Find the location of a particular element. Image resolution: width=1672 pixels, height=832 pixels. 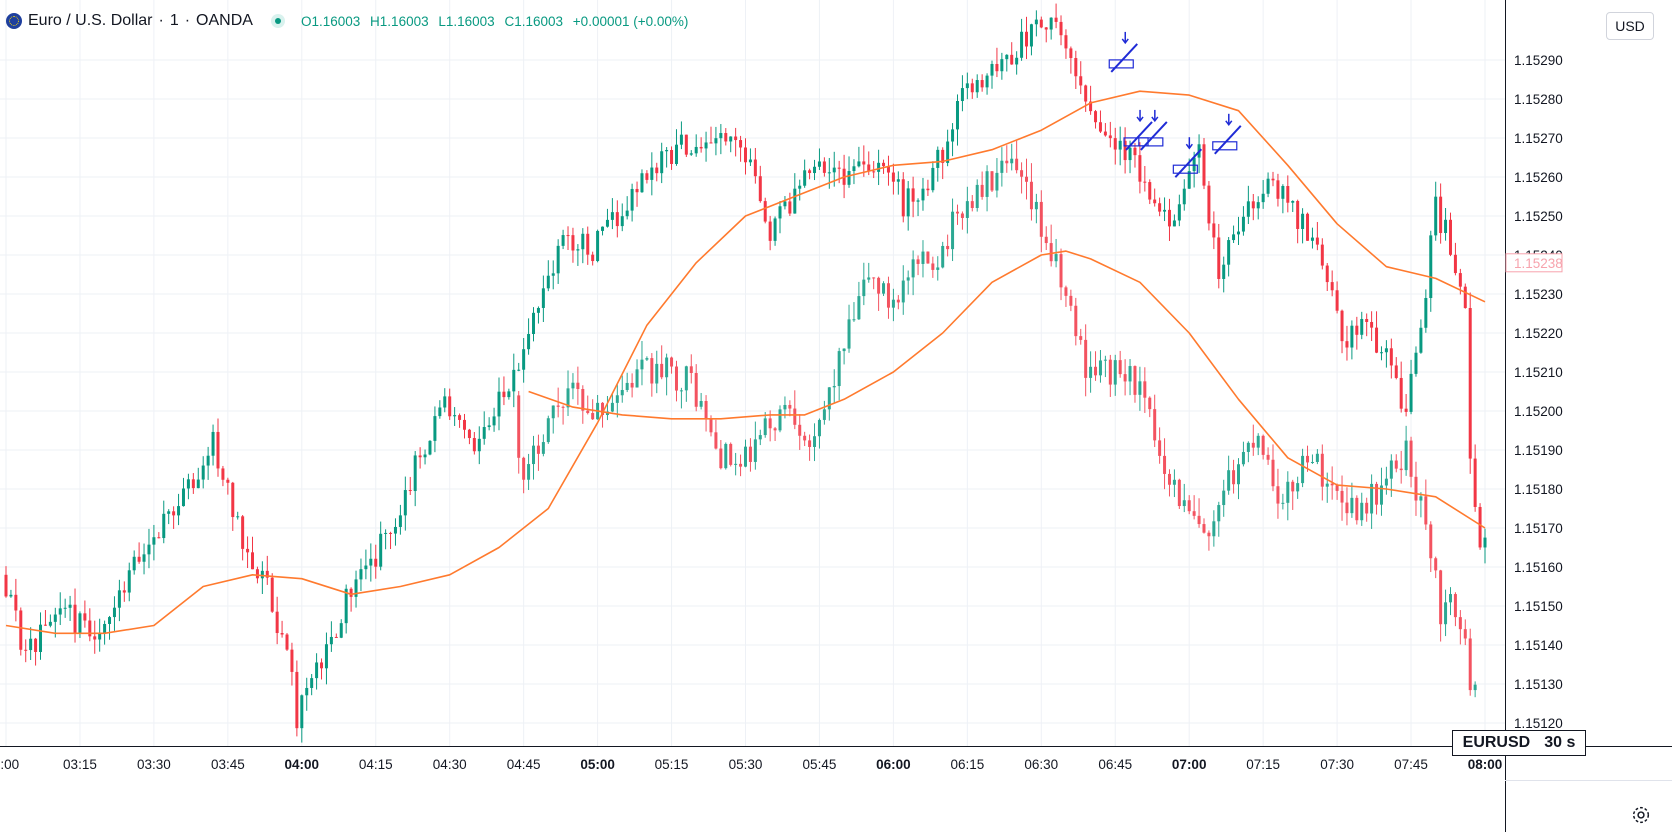

open-label: O is located at coordinates (306, 21).